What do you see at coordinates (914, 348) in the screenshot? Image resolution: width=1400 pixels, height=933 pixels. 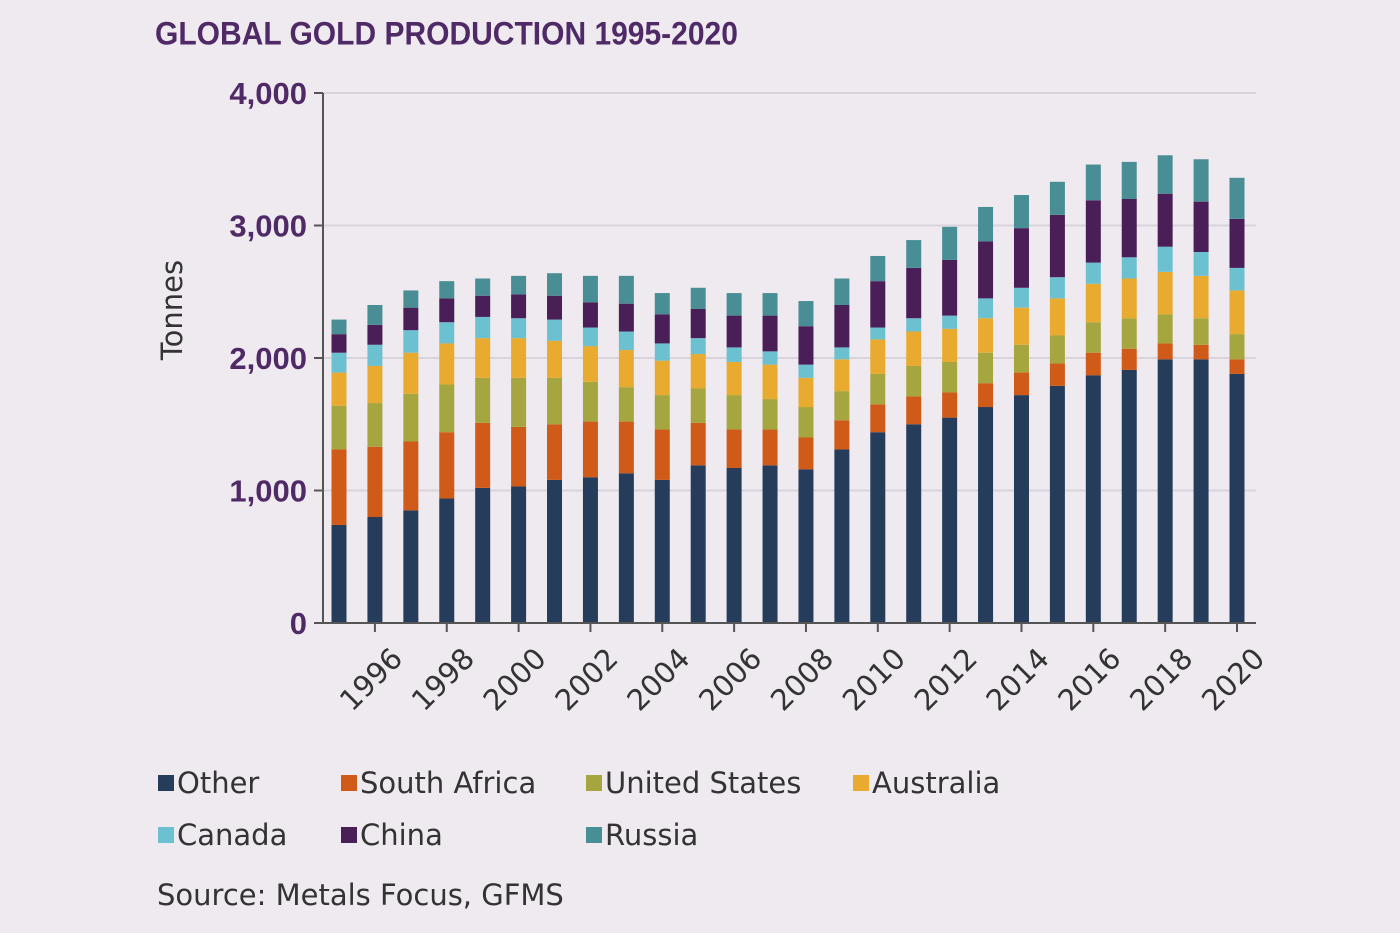 I see `bar-segment-australia-2011` at bounding box center [914, 348].